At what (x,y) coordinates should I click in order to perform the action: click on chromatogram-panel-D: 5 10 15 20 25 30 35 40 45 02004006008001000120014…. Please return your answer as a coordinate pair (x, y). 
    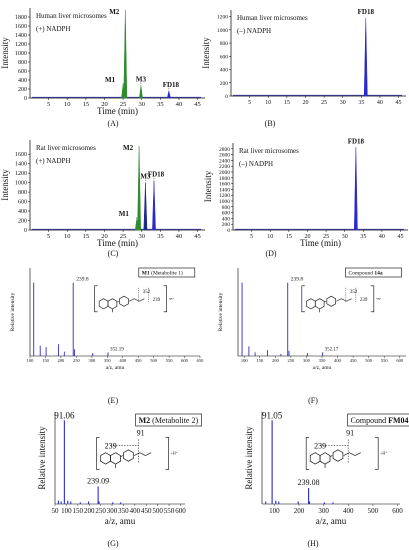
    Looking at the image, I should click on (305, 197).